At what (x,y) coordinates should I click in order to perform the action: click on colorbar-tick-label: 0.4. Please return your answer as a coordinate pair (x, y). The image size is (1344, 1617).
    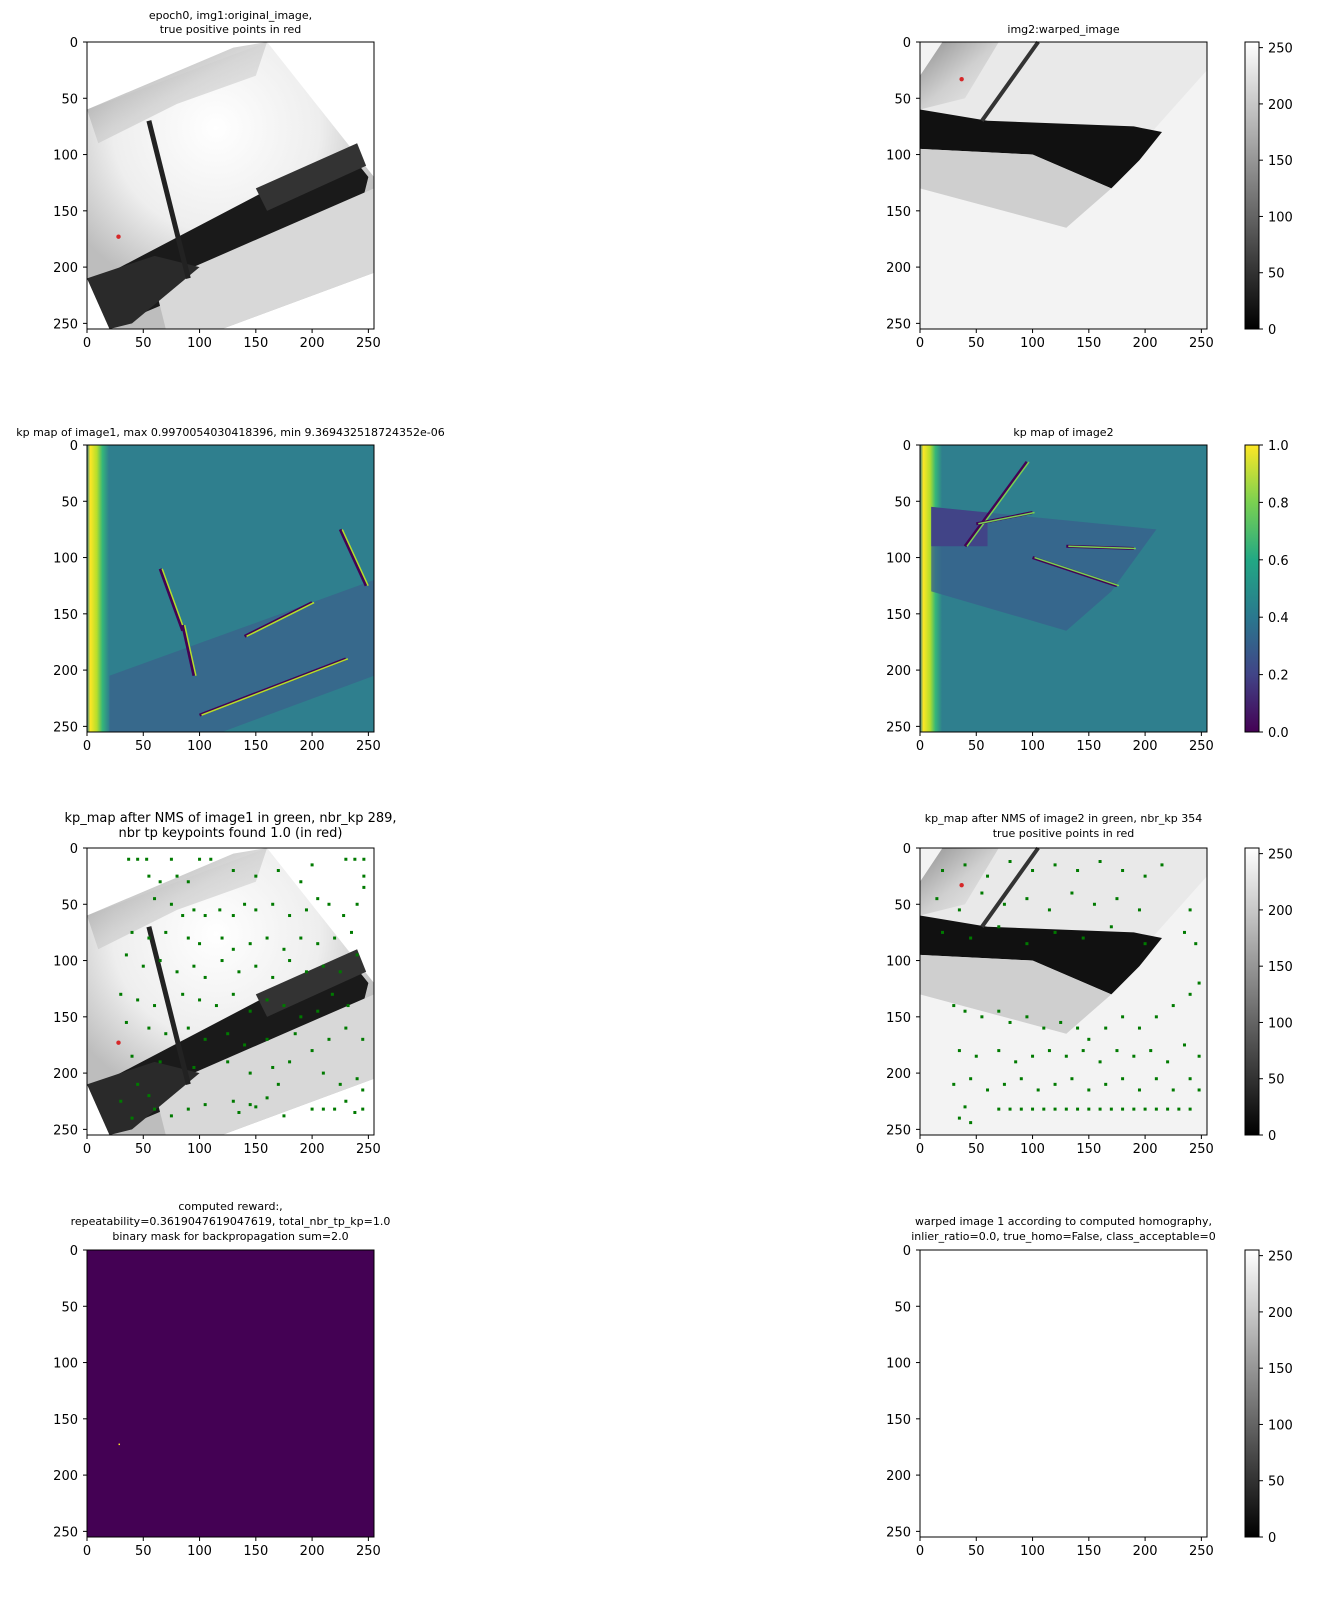
    Looking at the image, I should click on (1278, 618).